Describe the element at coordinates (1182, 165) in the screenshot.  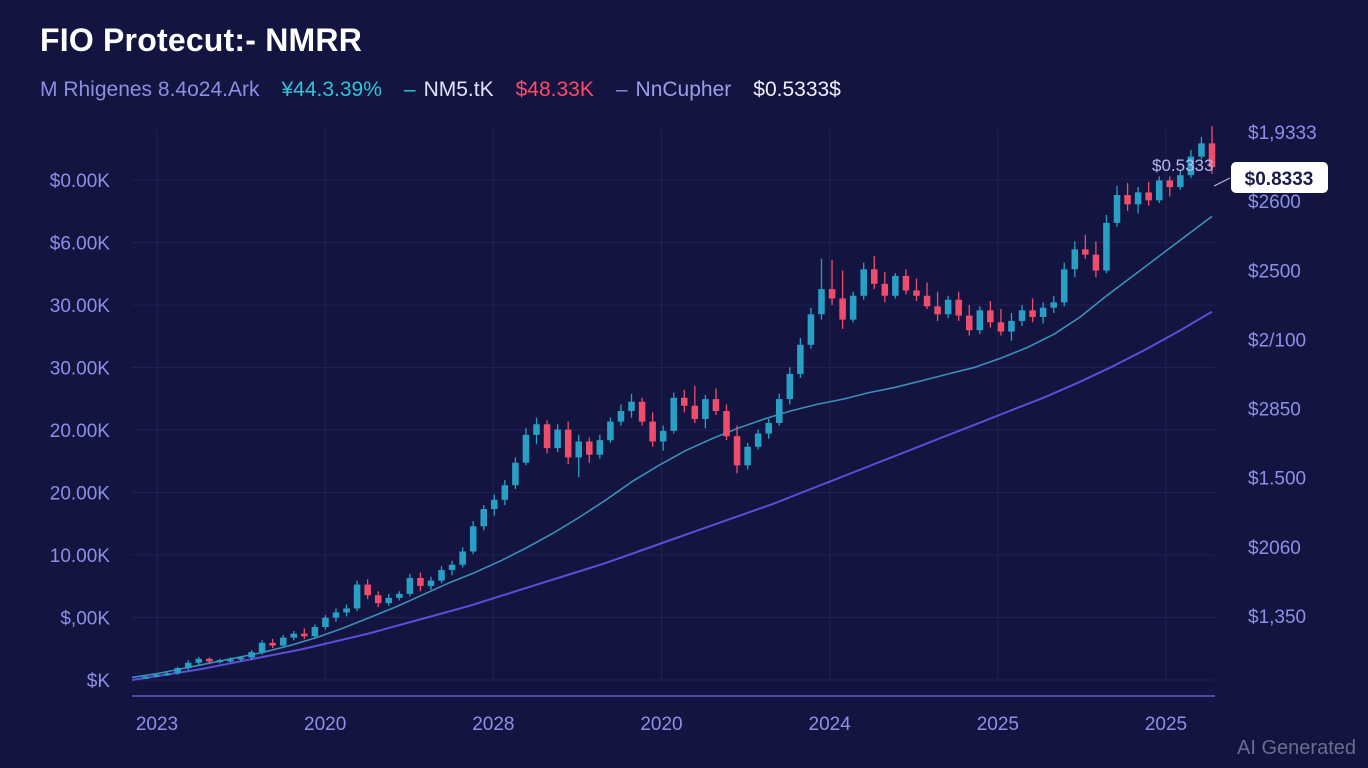
I see `last-price-annotation: $0.5333` at that location.